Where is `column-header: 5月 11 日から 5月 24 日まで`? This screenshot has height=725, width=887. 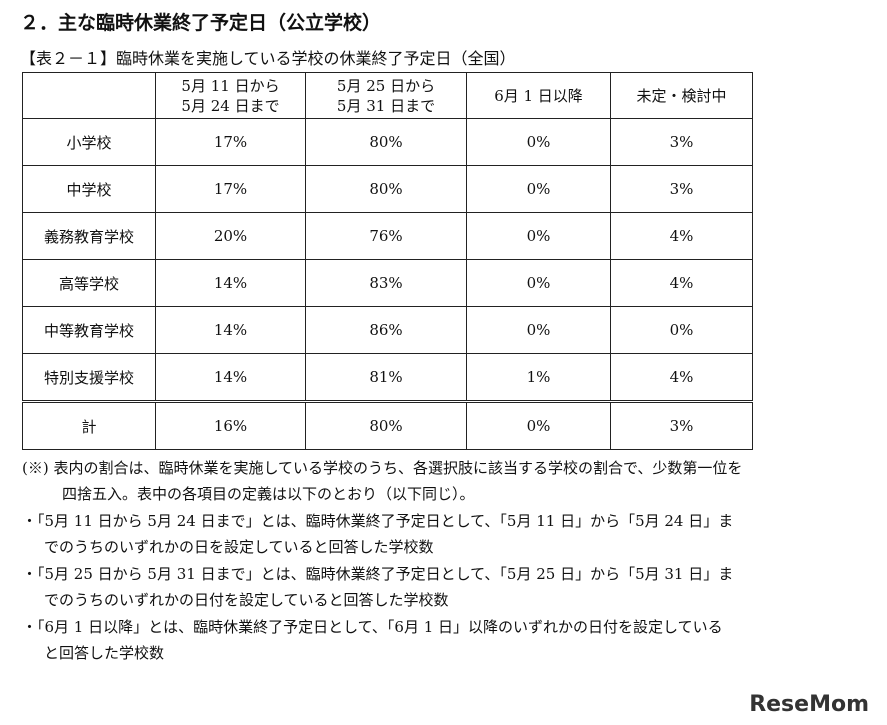 column-header: 5月 11 日から 5月 24 日まで is located at coordinates (230, 95).